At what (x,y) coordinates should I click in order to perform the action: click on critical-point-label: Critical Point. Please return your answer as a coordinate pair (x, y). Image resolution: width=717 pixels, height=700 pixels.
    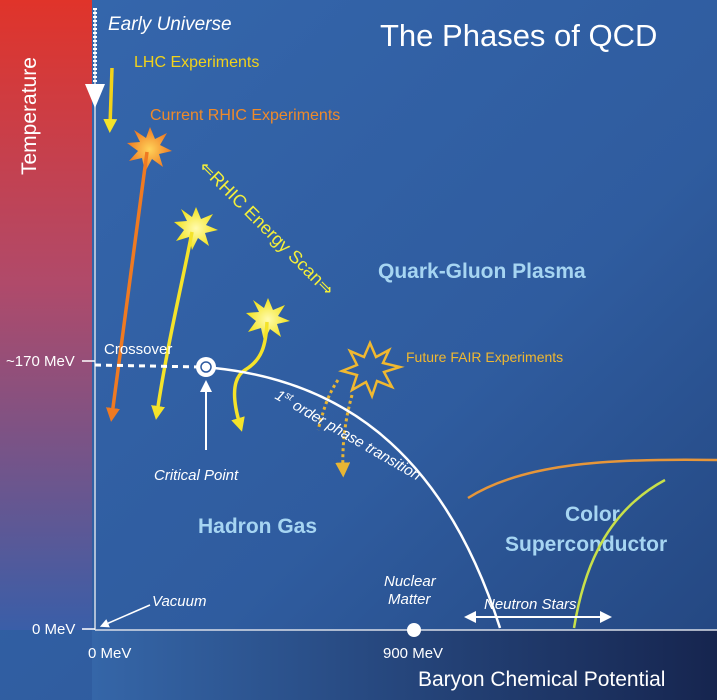
    Looking at the image, I should click on (196, 475).